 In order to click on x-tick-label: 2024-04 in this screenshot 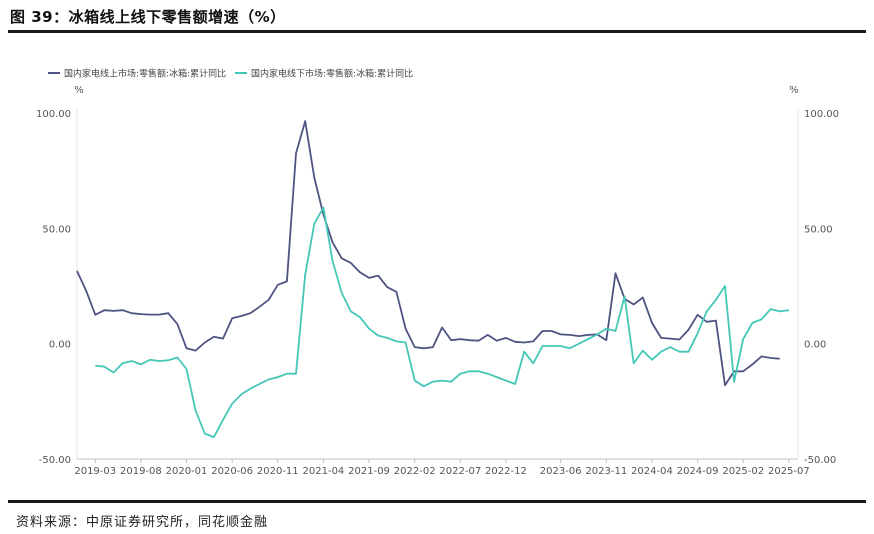, I will do `click(652, 471)`.